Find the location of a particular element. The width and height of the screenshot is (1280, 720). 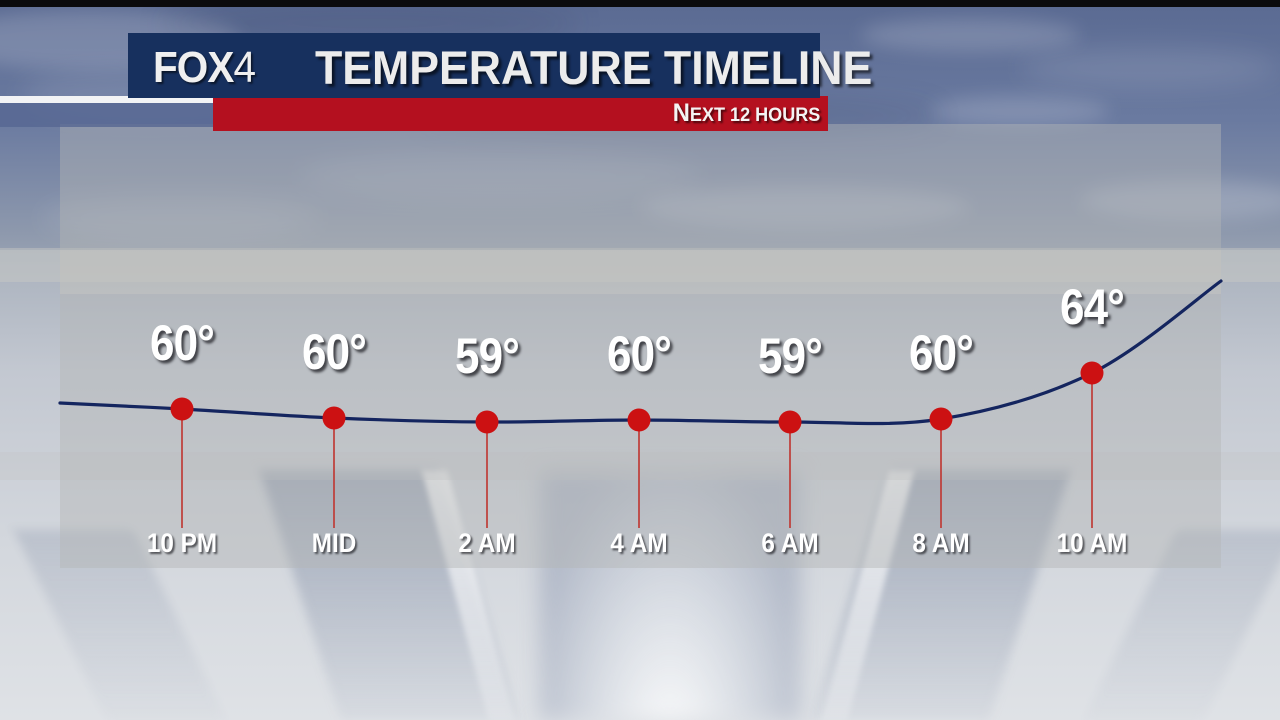

header-subtitle-tail: OURS is located at coordinates (793, 115).